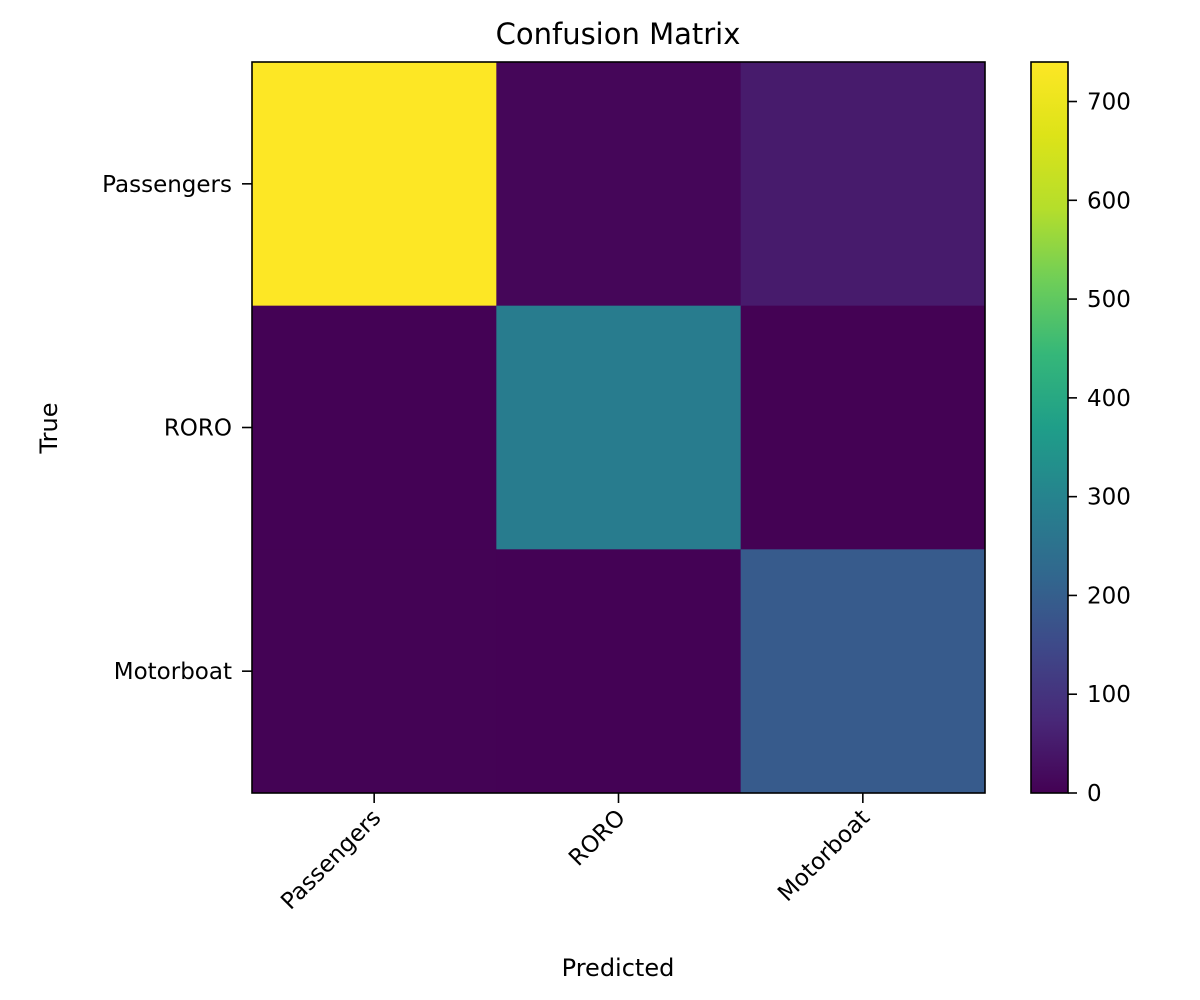 The height and width of the screenshot is (1000, 1200). I want to click on x-tick-label: Passengers, so click(331, 860).